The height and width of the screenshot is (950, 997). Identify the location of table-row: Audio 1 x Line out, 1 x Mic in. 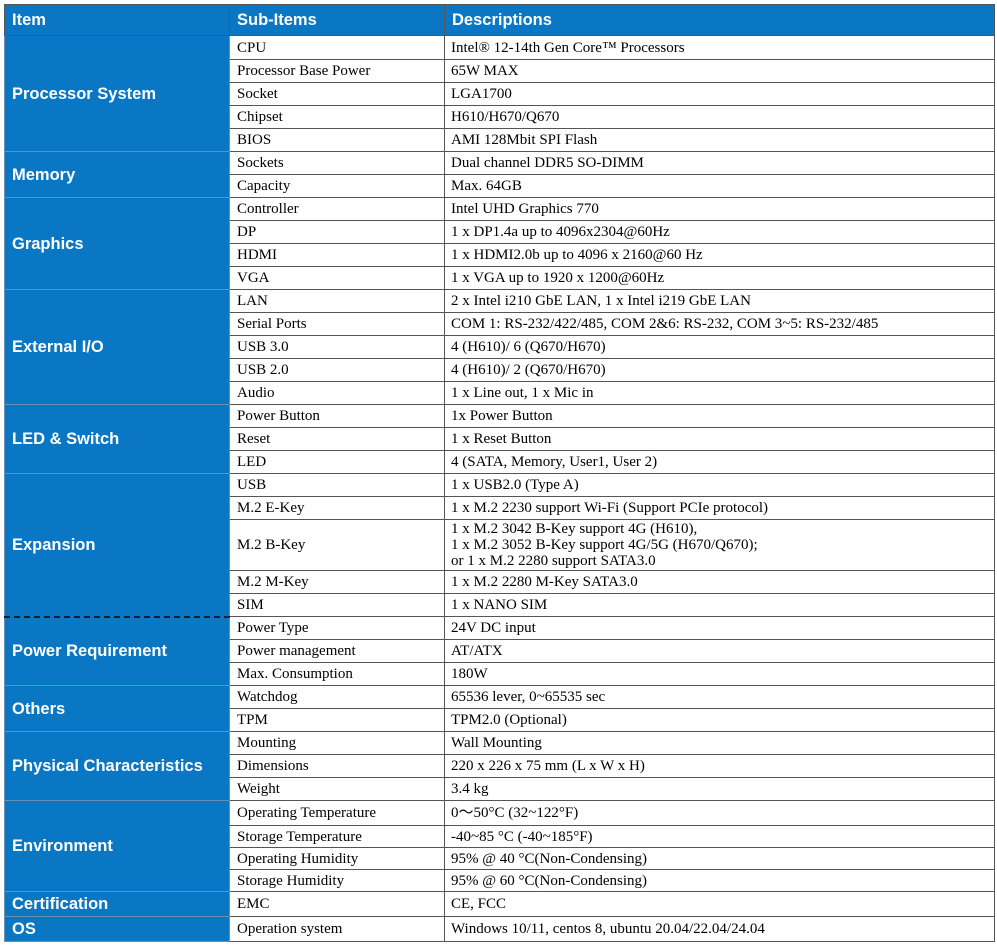
(500, 393).